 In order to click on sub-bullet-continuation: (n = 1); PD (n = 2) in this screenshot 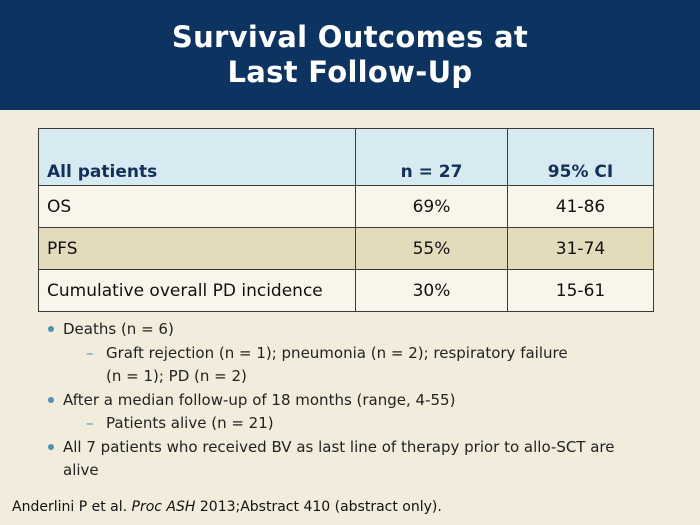, I will do `click(358, 377)`.